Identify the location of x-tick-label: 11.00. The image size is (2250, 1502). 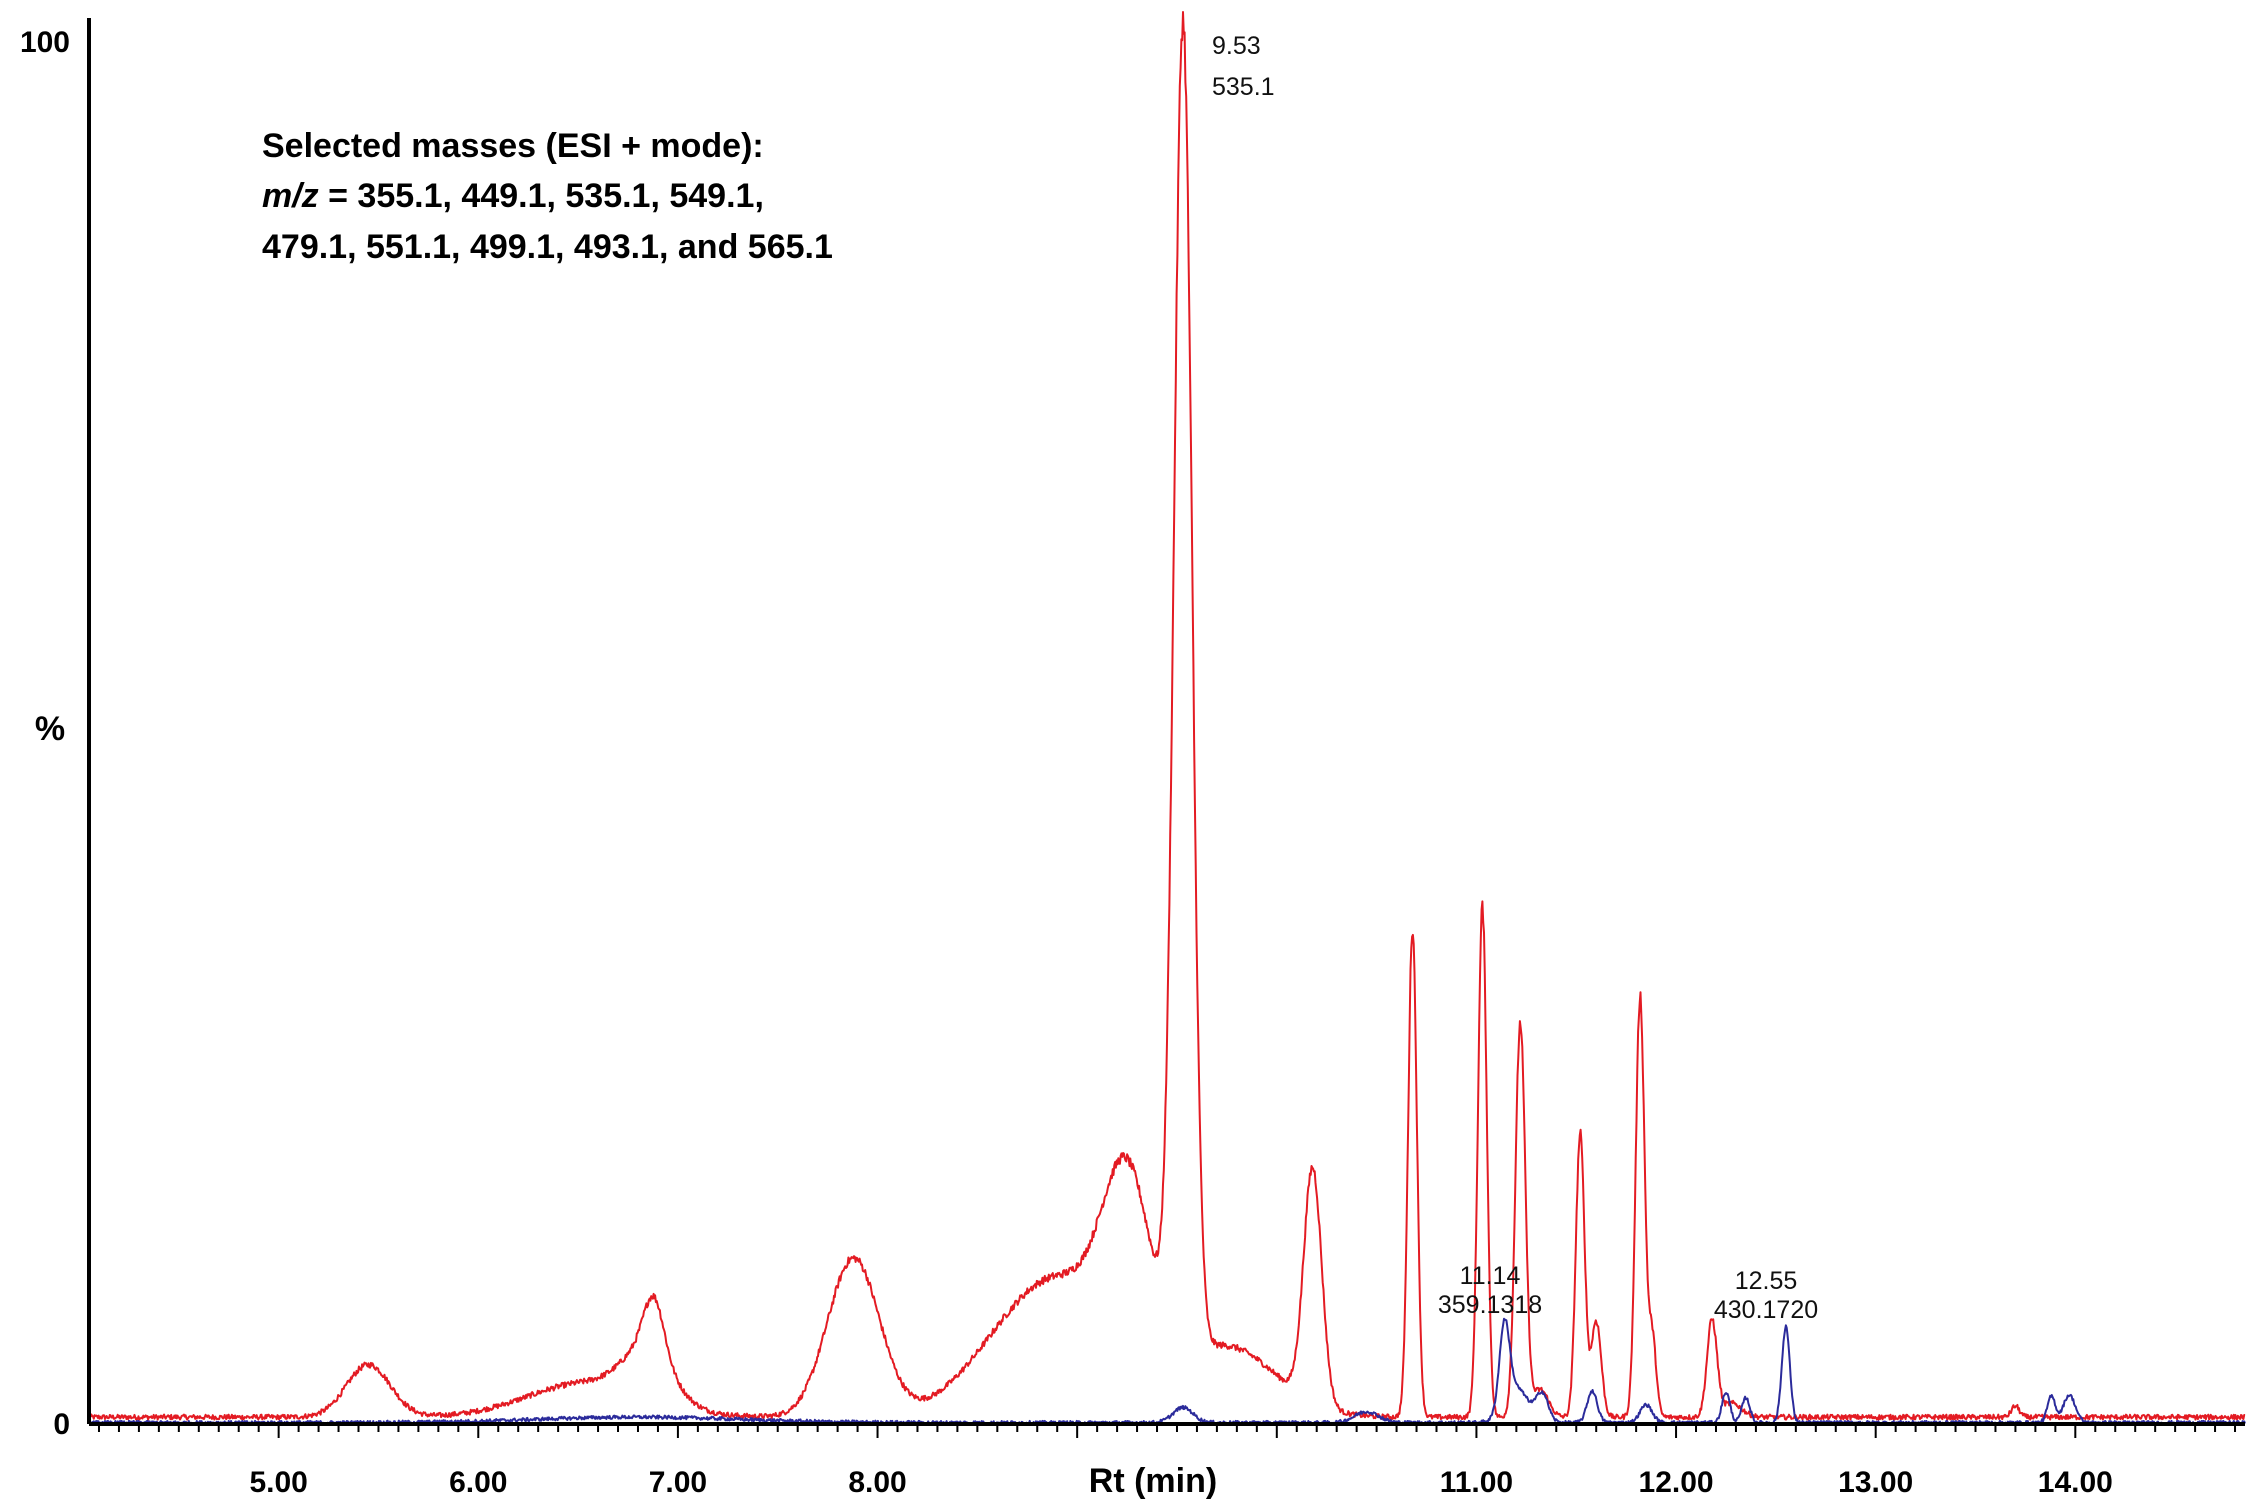
(1476, 1482).